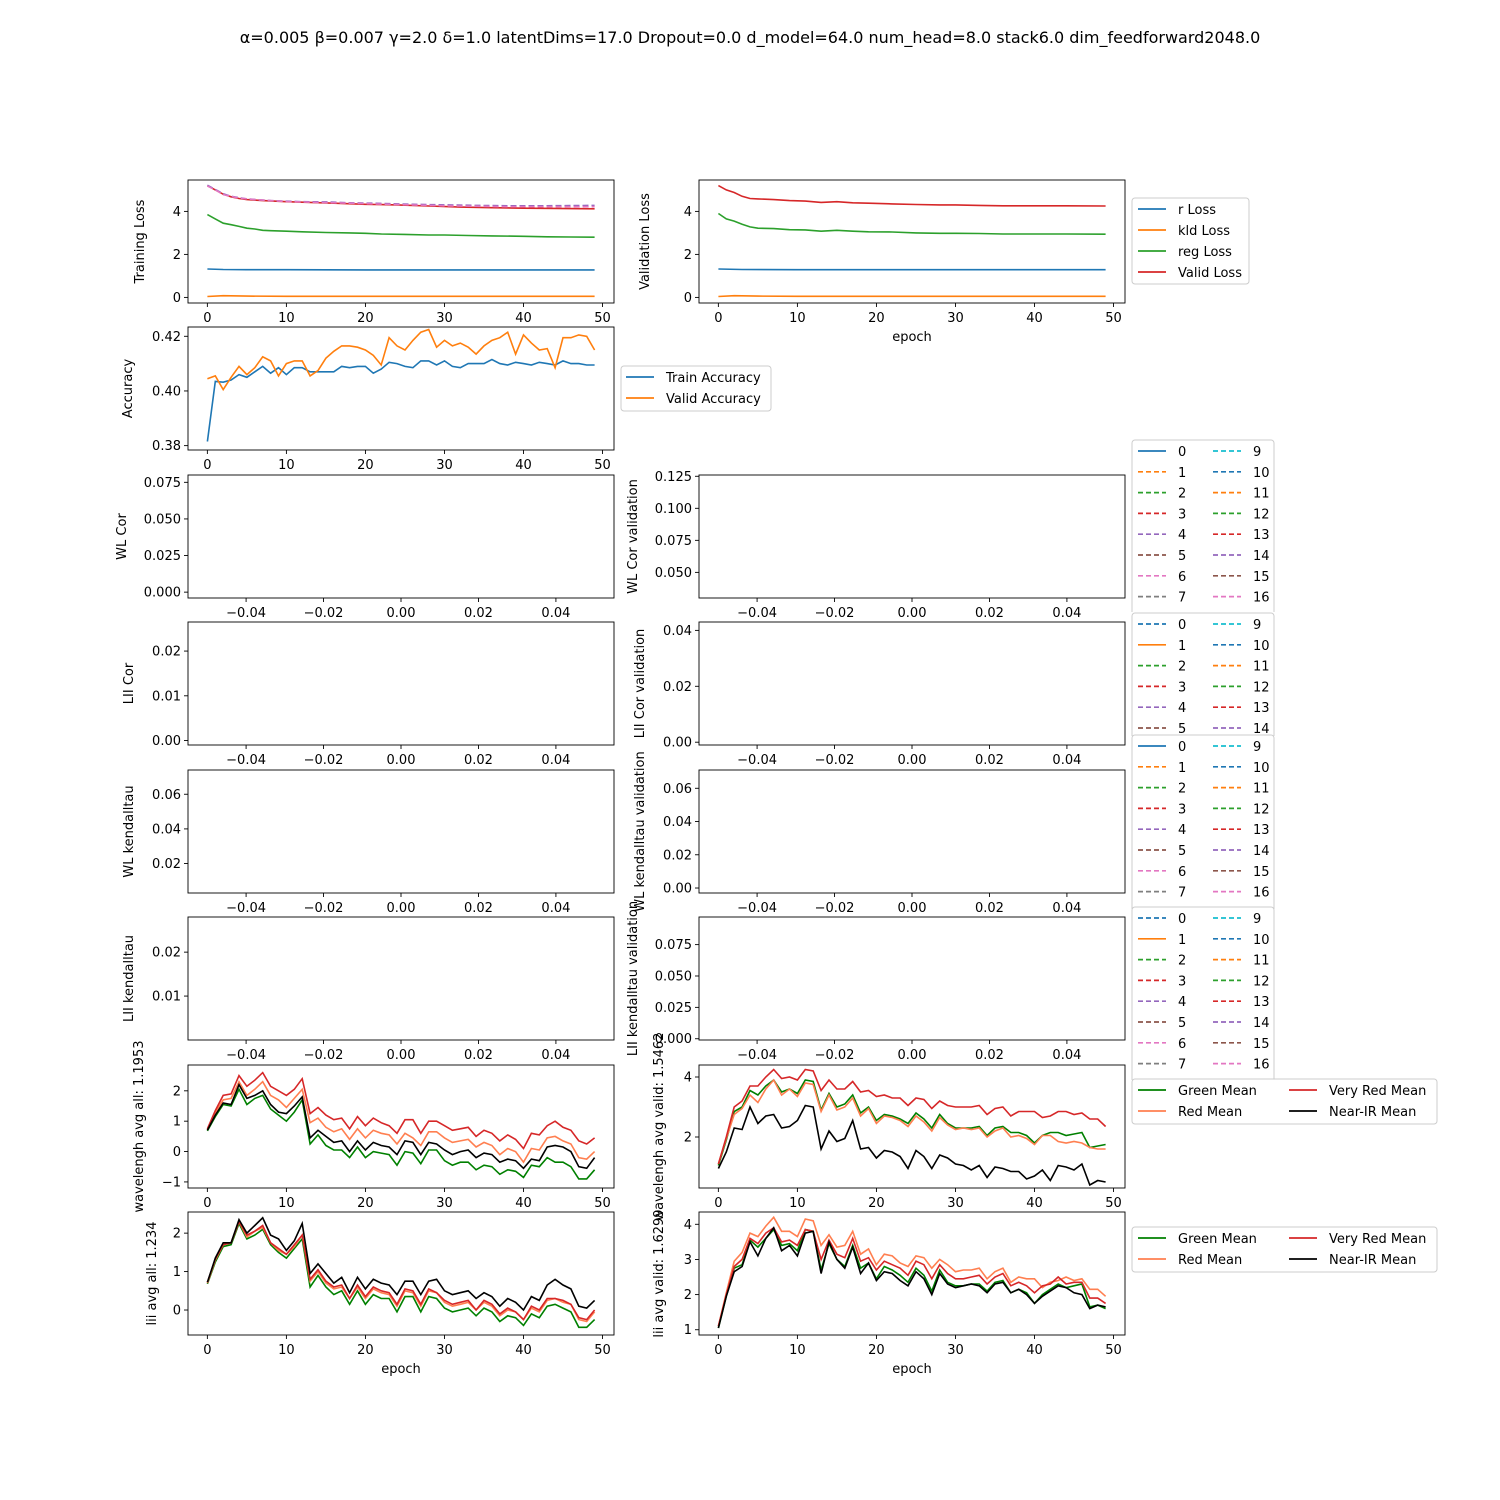 The height and width of the screenshot is (1500, 1500). Describe the element at coordinates (129, 978) in the screenshot. I see `y-axis-label: LII kendalltau` at that location.